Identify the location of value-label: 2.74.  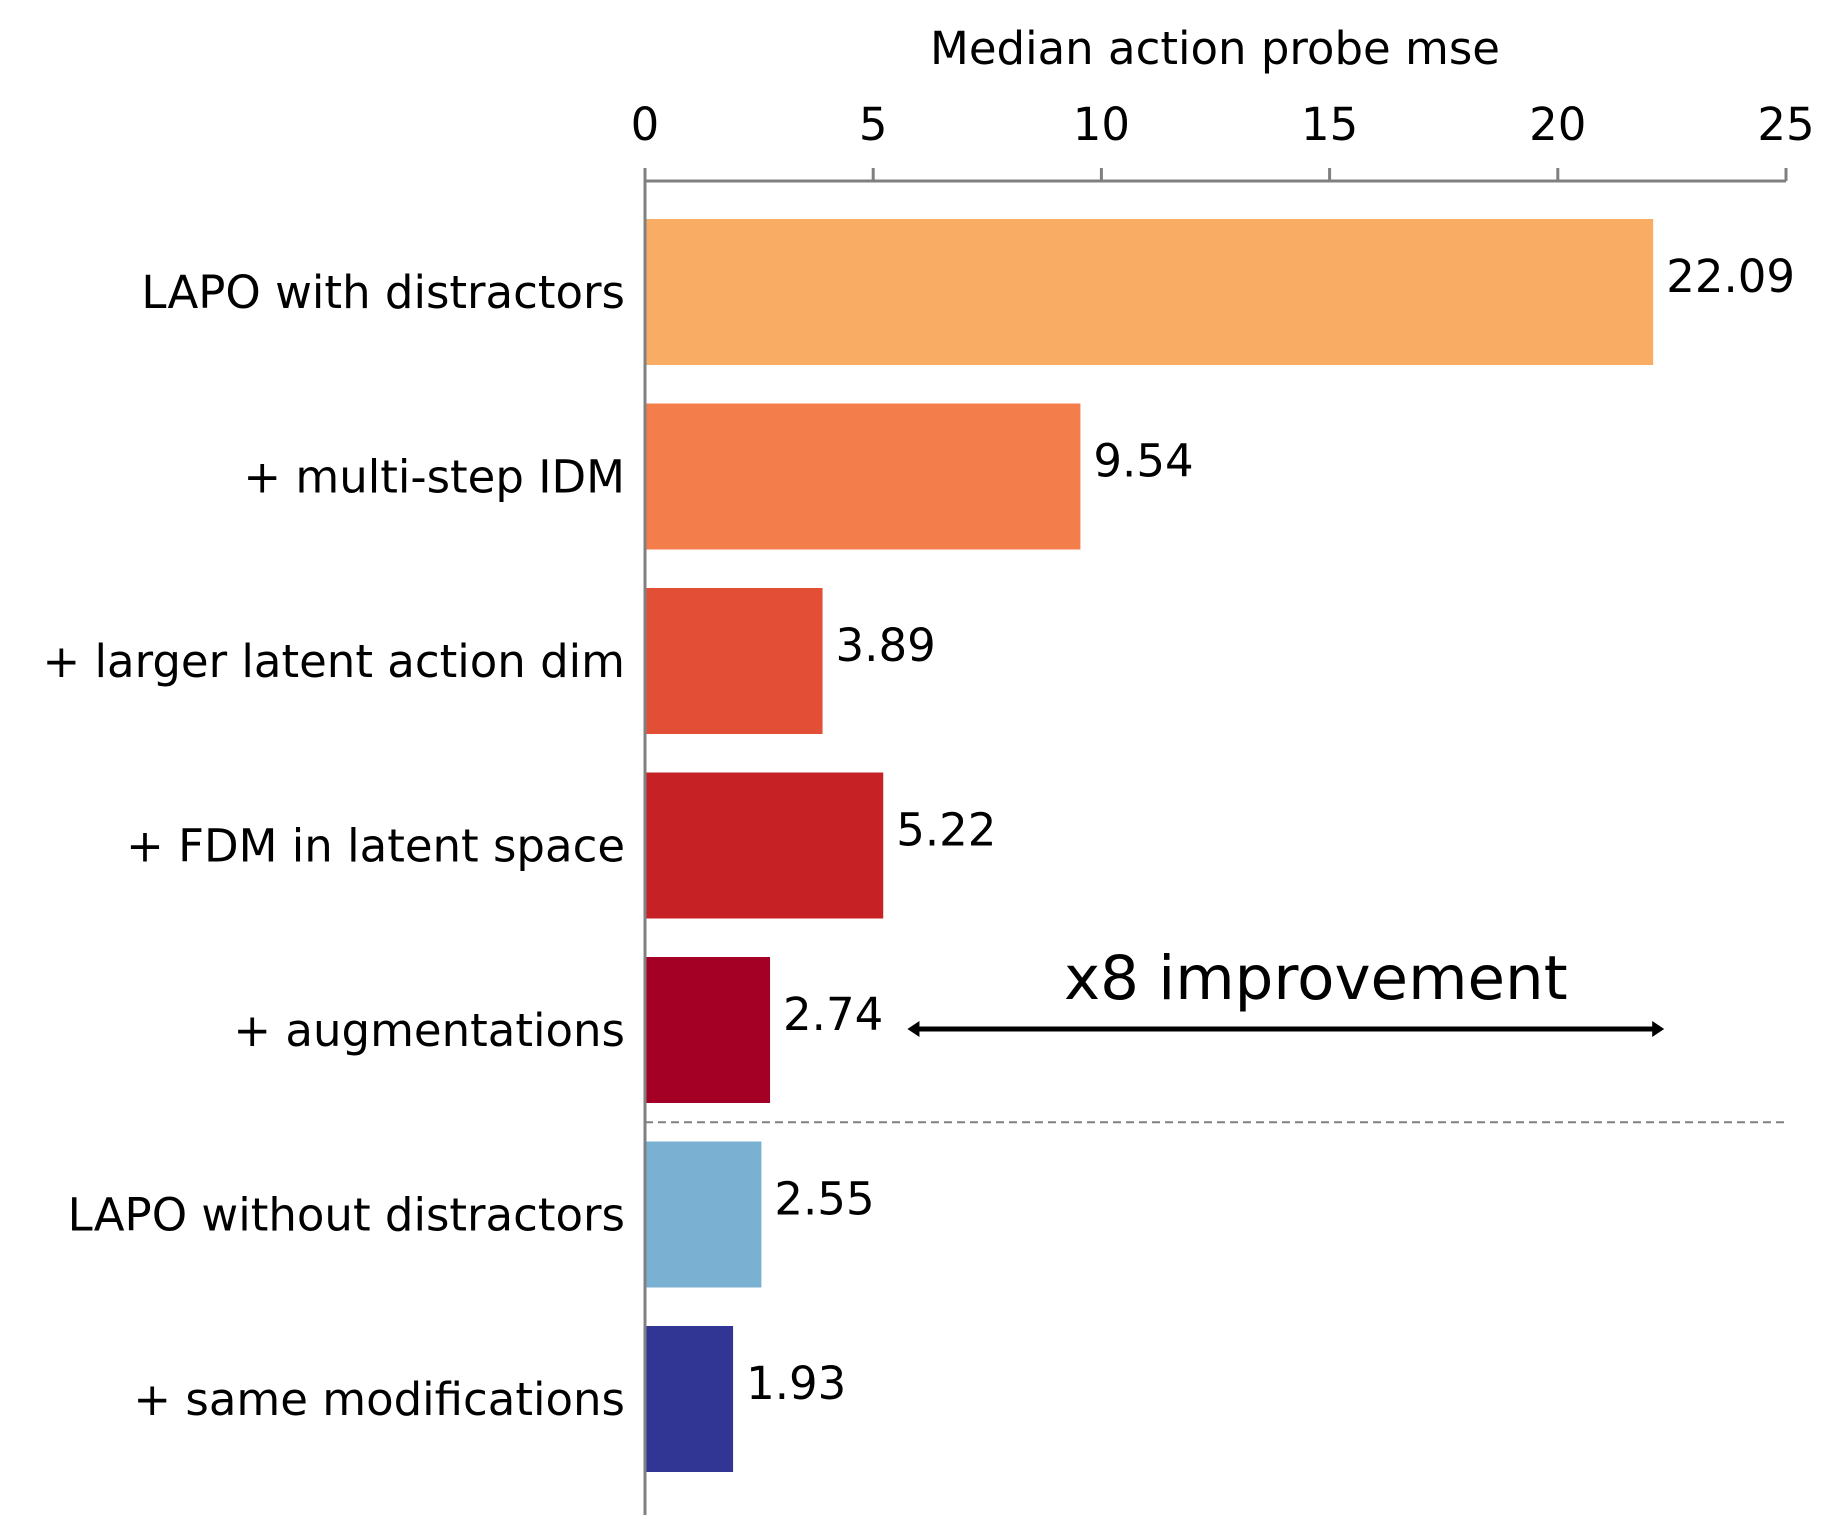
(833, 1014).